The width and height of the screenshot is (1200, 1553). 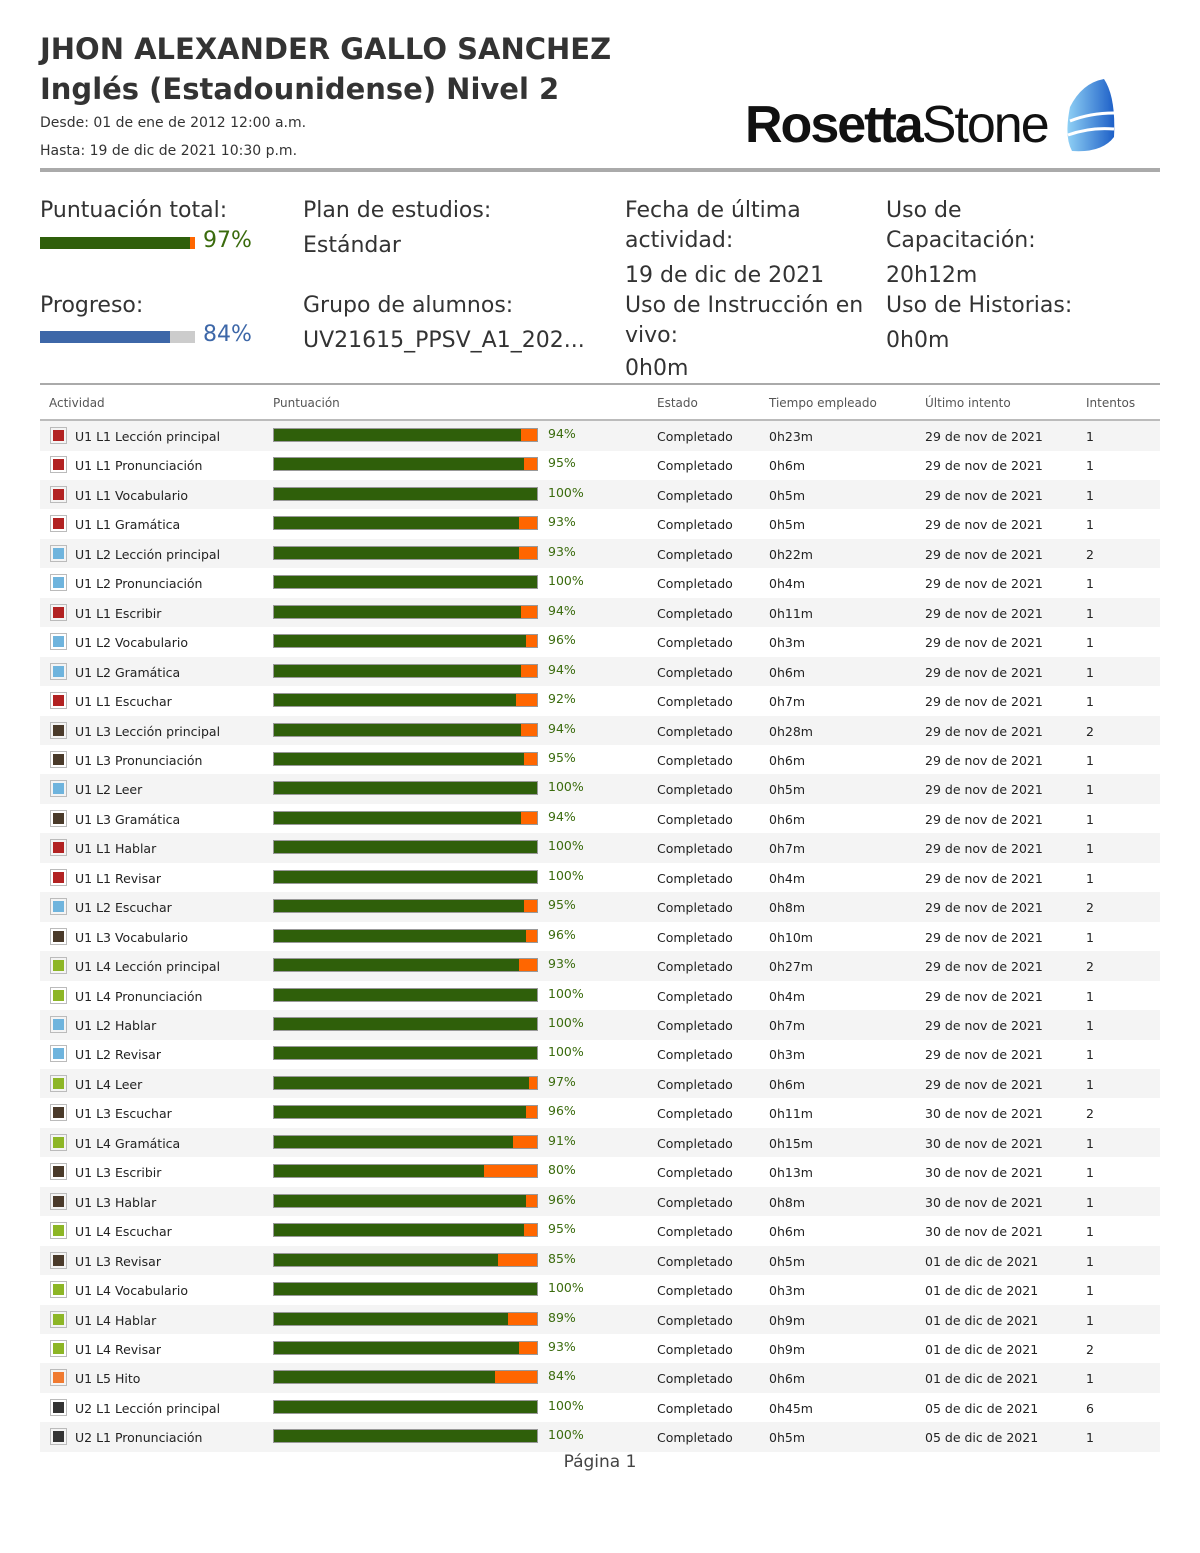 I want to click on col-status: Estado, so click(x=677, y=403).